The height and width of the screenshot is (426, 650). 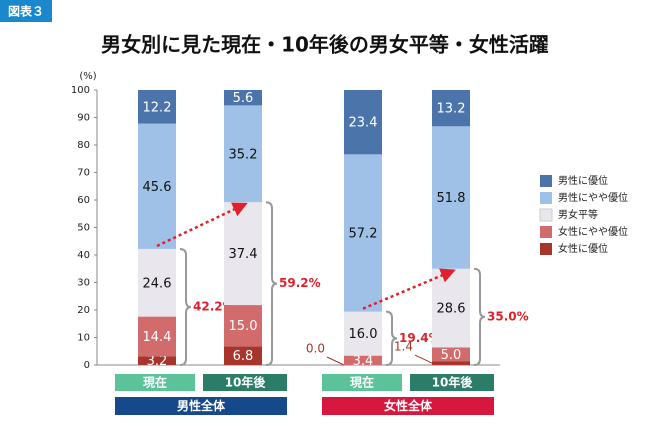 I want to click on value-label: 28.6, so click(x=451, y=309).